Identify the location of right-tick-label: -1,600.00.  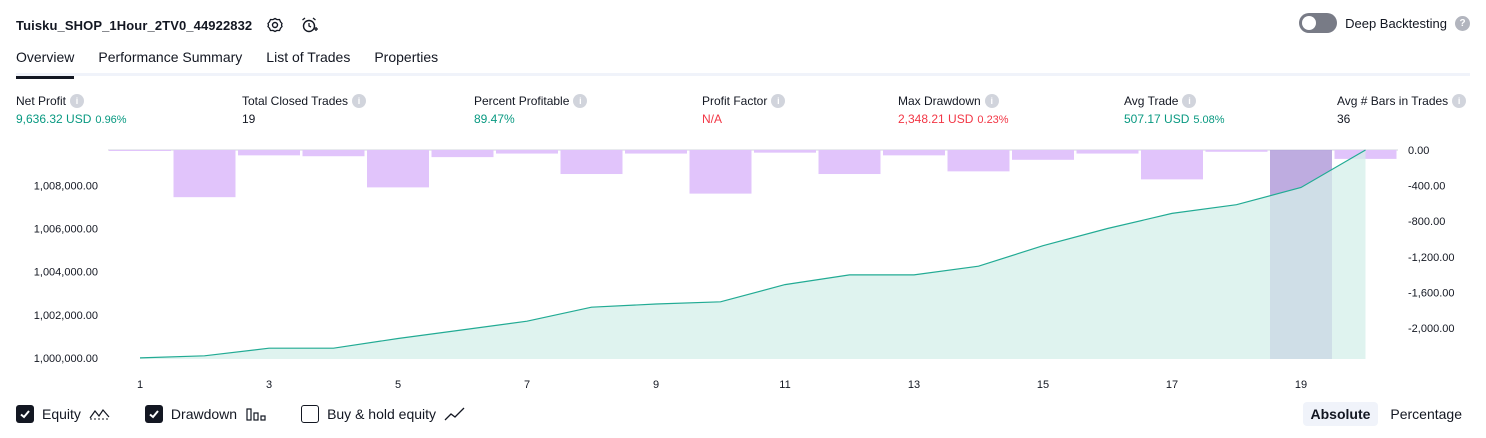
(1431, 293).